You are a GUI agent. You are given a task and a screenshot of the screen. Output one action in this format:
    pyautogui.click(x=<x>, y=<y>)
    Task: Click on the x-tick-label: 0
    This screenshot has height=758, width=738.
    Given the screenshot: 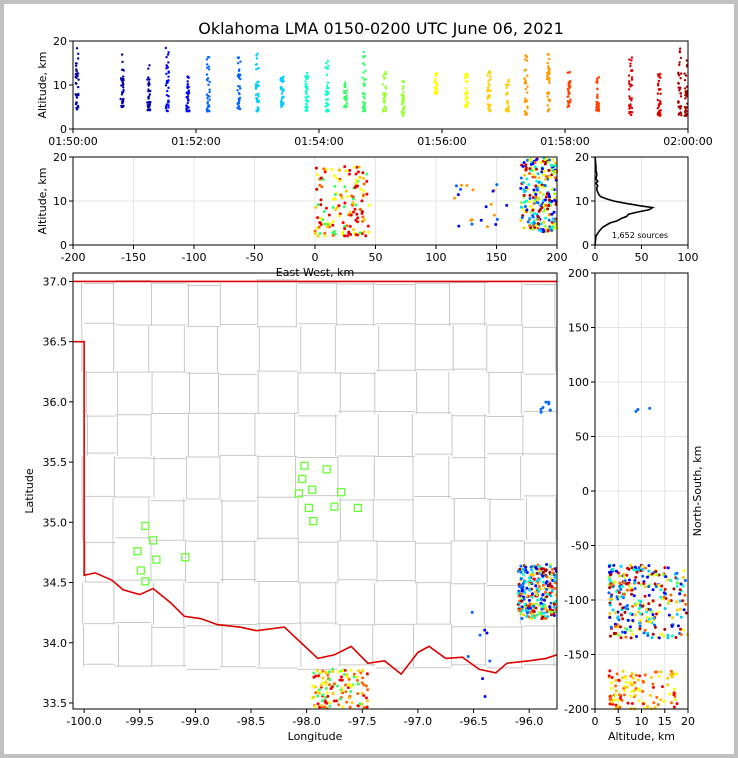 What is the action you would take?
    pyautogui.click(x=595, y=721)
    